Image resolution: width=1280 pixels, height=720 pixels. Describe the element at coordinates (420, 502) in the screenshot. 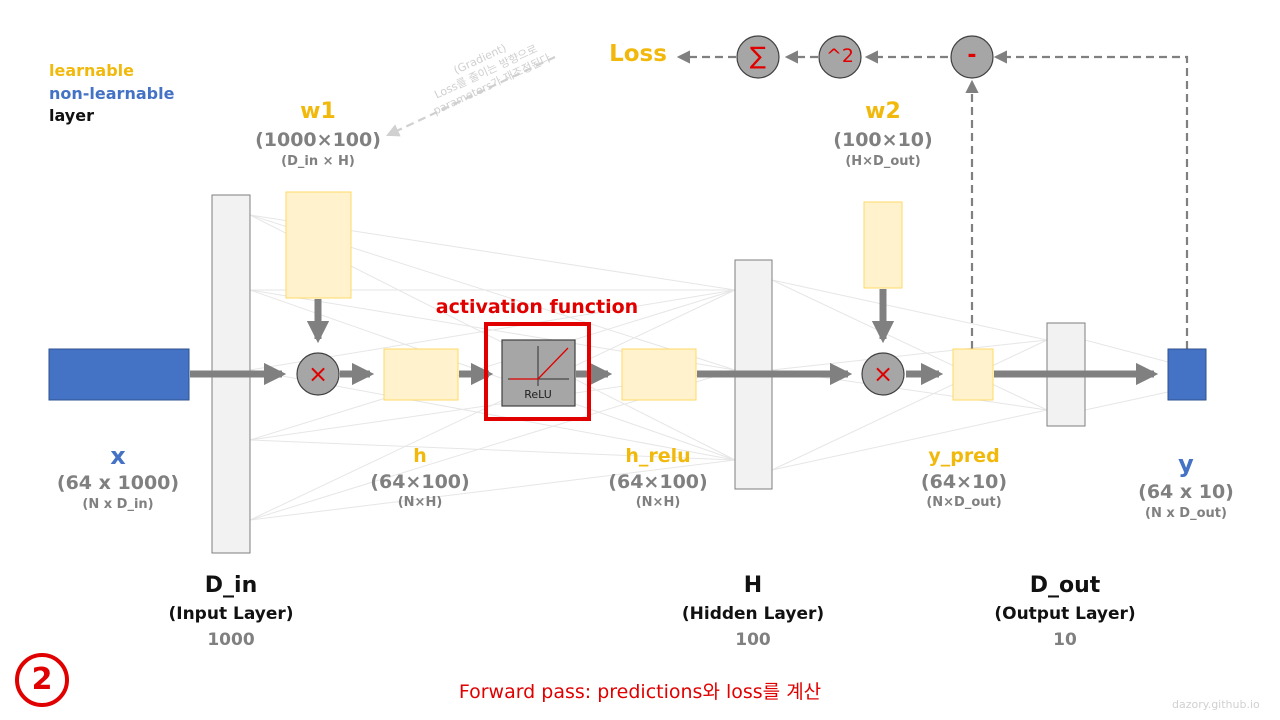

I see `h-dims: (N×H)` at that location.